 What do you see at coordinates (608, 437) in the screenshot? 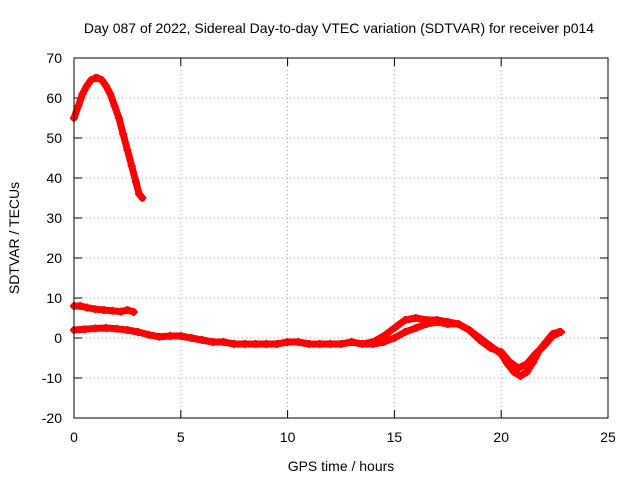
I see `x-tick-label: 25` at bounding box center [608, 437].